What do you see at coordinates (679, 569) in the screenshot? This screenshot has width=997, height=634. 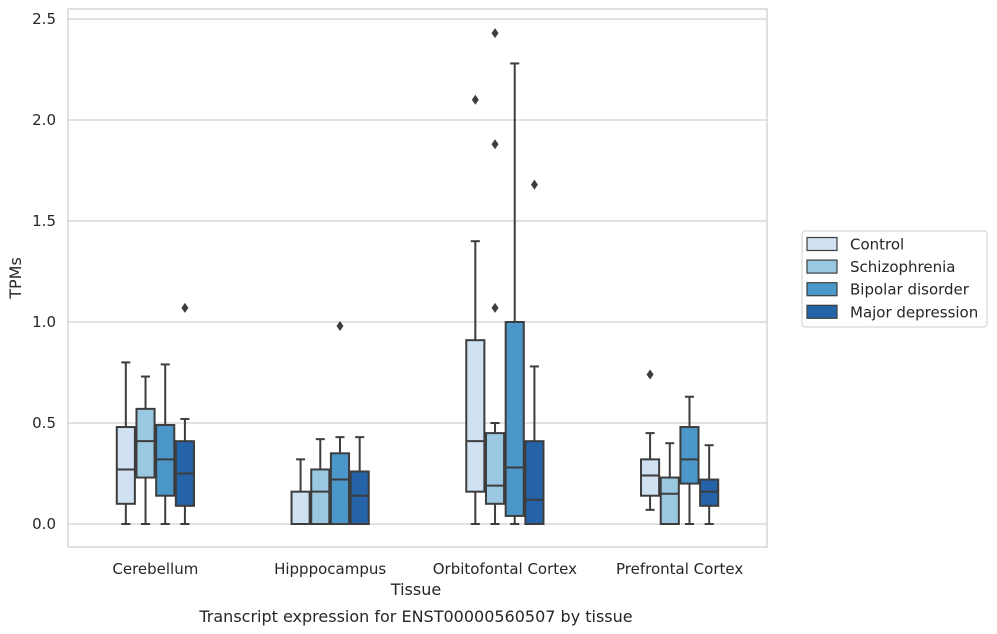 I see `x-tick-label: Prefrontal Cortex` at bounding box center [679, 569].